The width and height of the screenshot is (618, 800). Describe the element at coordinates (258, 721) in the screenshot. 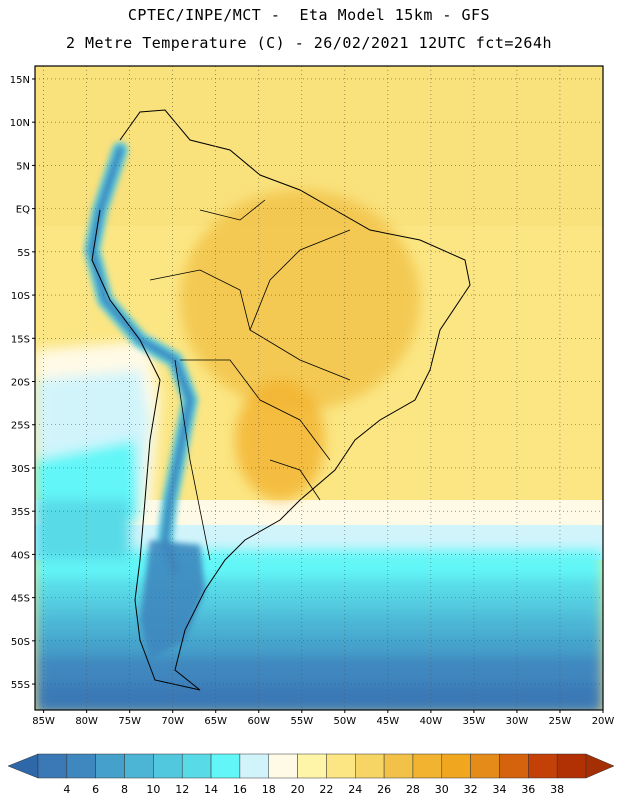

I see `lon-tick-label: 60W` at that location.